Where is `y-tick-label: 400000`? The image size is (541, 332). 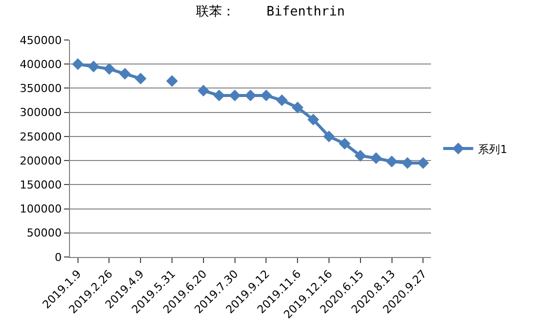
y-tick-label: 400000 is located at coordinates (41, 64).